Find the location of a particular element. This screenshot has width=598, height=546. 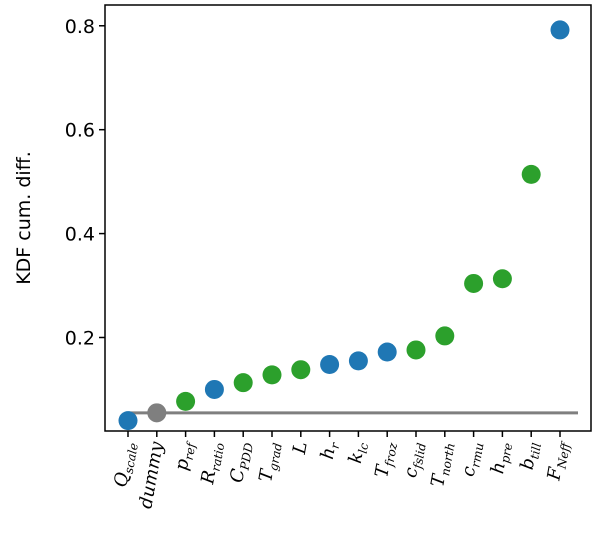

svg-text: Tnorth is located at coordinates (442, 464).